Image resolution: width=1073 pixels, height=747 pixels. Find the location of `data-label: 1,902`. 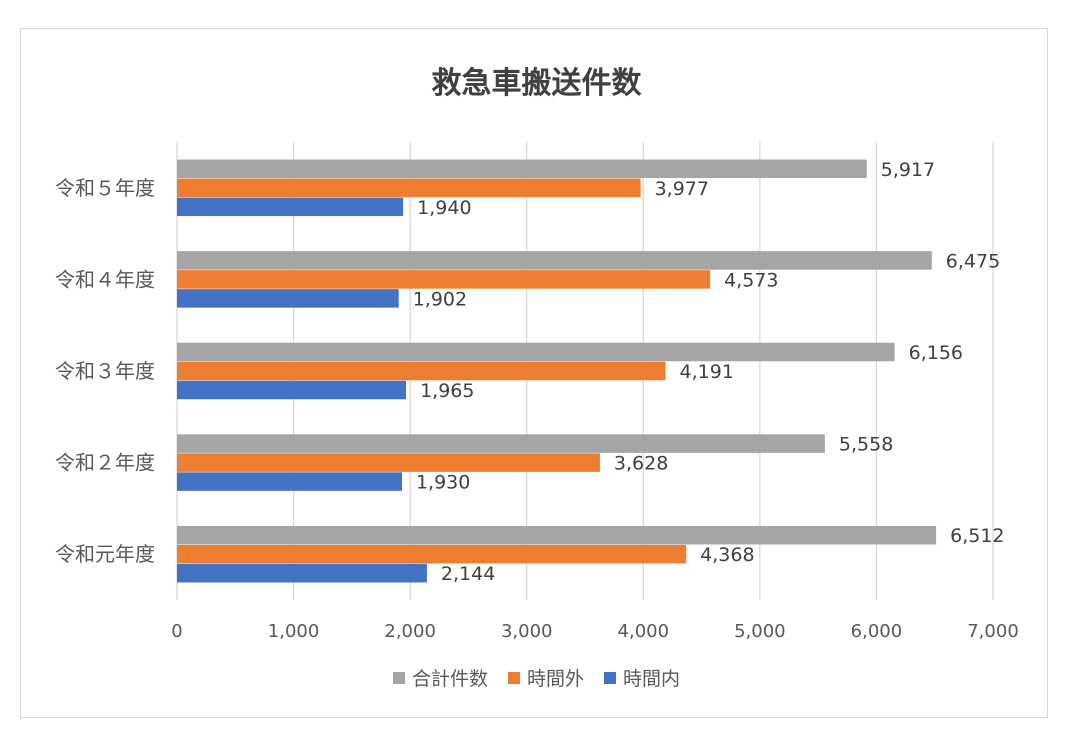

data-label: 1,902 is located at coordinates (440, 299).